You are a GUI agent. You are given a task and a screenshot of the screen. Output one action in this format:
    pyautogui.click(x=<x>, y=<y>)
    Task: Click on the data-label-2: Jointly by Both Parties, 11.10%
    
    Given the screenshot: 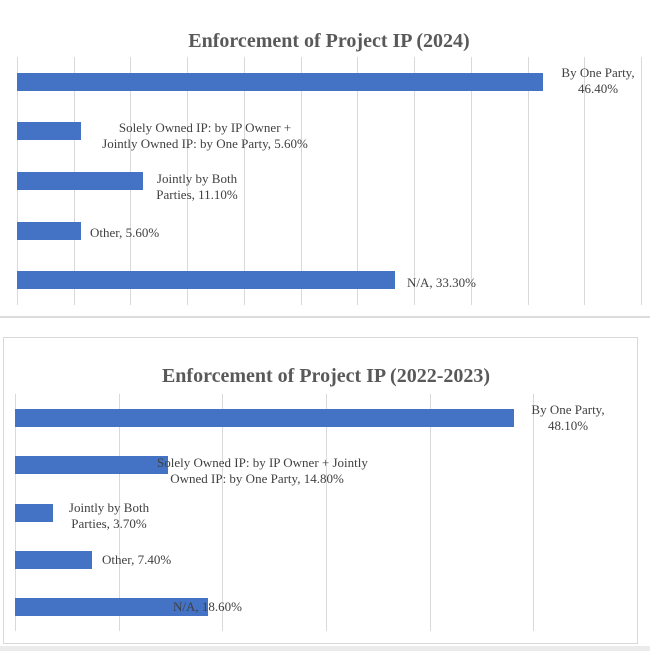 What is the action you would take?
    pyautogui.click(x=197, y=187)
    